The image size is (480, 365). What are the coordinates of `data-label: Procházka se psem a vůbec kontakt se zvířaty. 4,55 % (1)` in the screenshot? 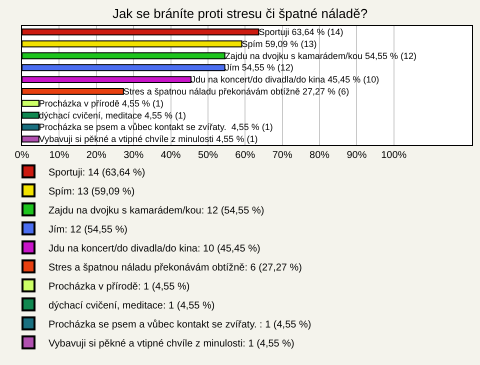 It's located at (155, 127).